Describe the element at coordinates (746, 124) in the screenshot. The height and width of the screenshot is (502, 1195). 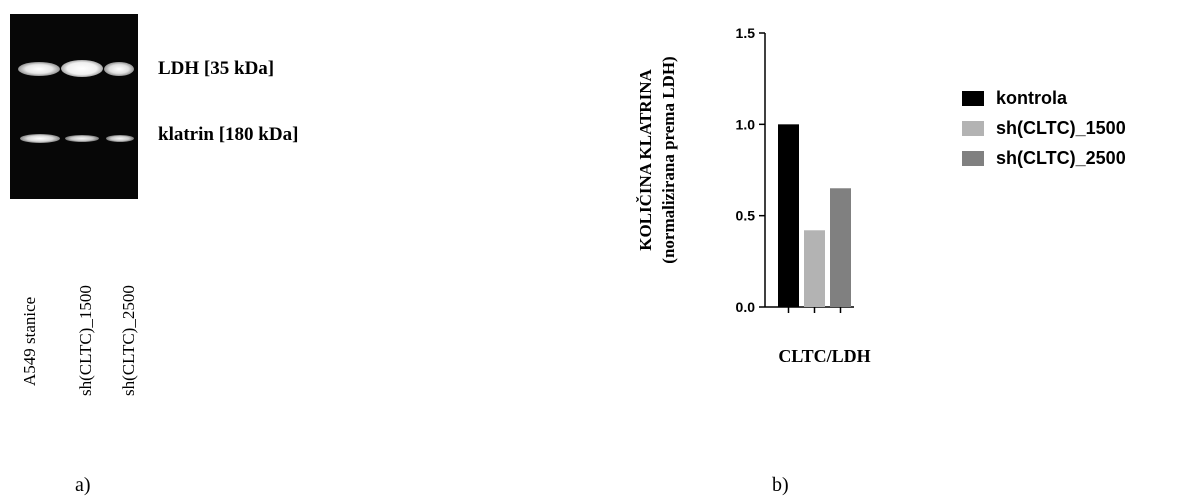
I see `y-tick-label-2: 1.0` at that location.